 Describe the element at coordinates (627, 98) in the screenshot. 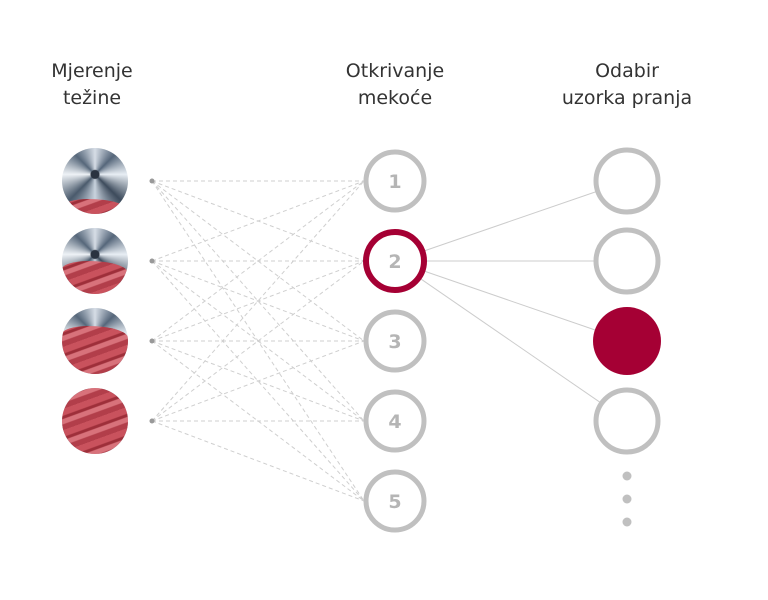

I see `title-line: uzorka pranja` at that location.